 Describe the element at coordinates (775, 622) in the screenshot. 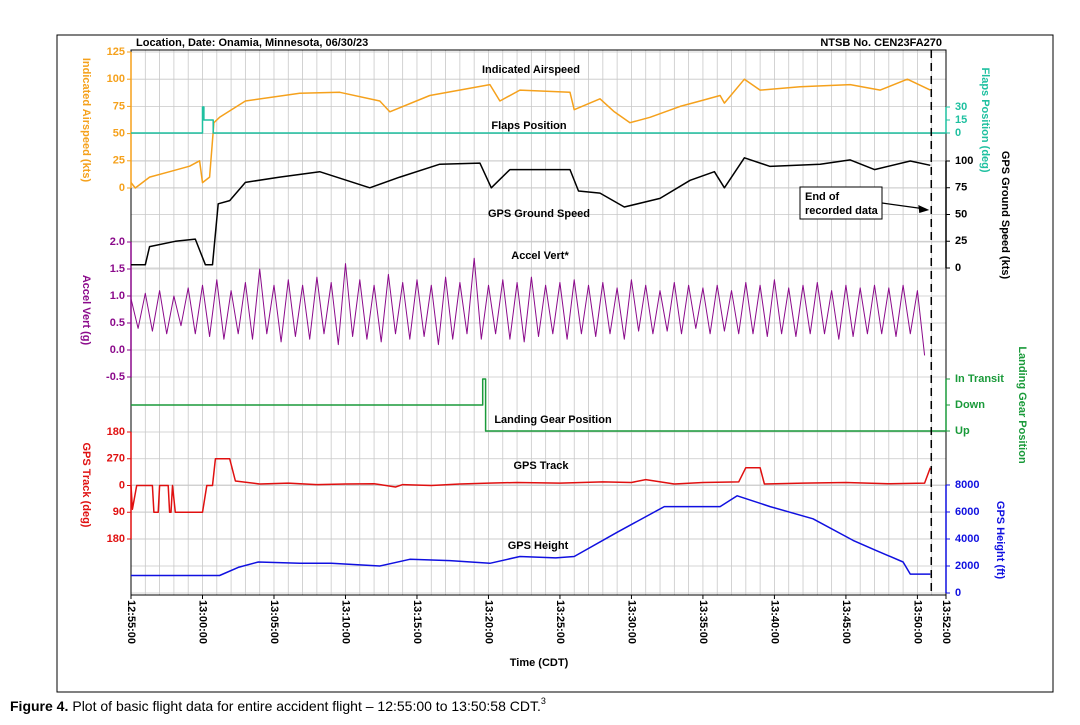

I see `x-tick-label: 13:40:00` at that location.